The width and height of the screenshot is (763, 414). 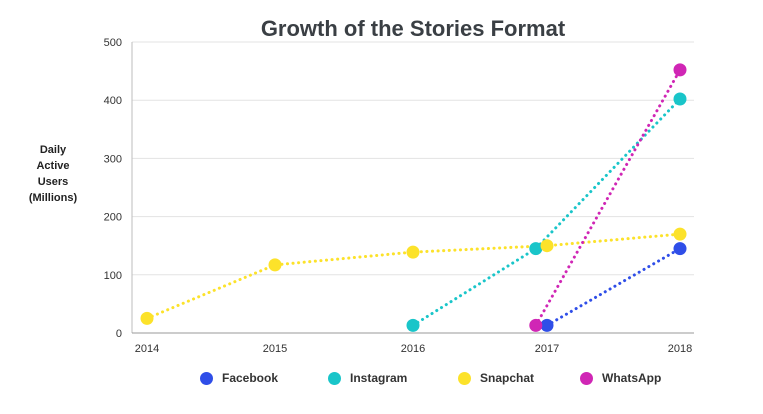 I want to click on y-tick-label: 400, so click(x=113, y=101).